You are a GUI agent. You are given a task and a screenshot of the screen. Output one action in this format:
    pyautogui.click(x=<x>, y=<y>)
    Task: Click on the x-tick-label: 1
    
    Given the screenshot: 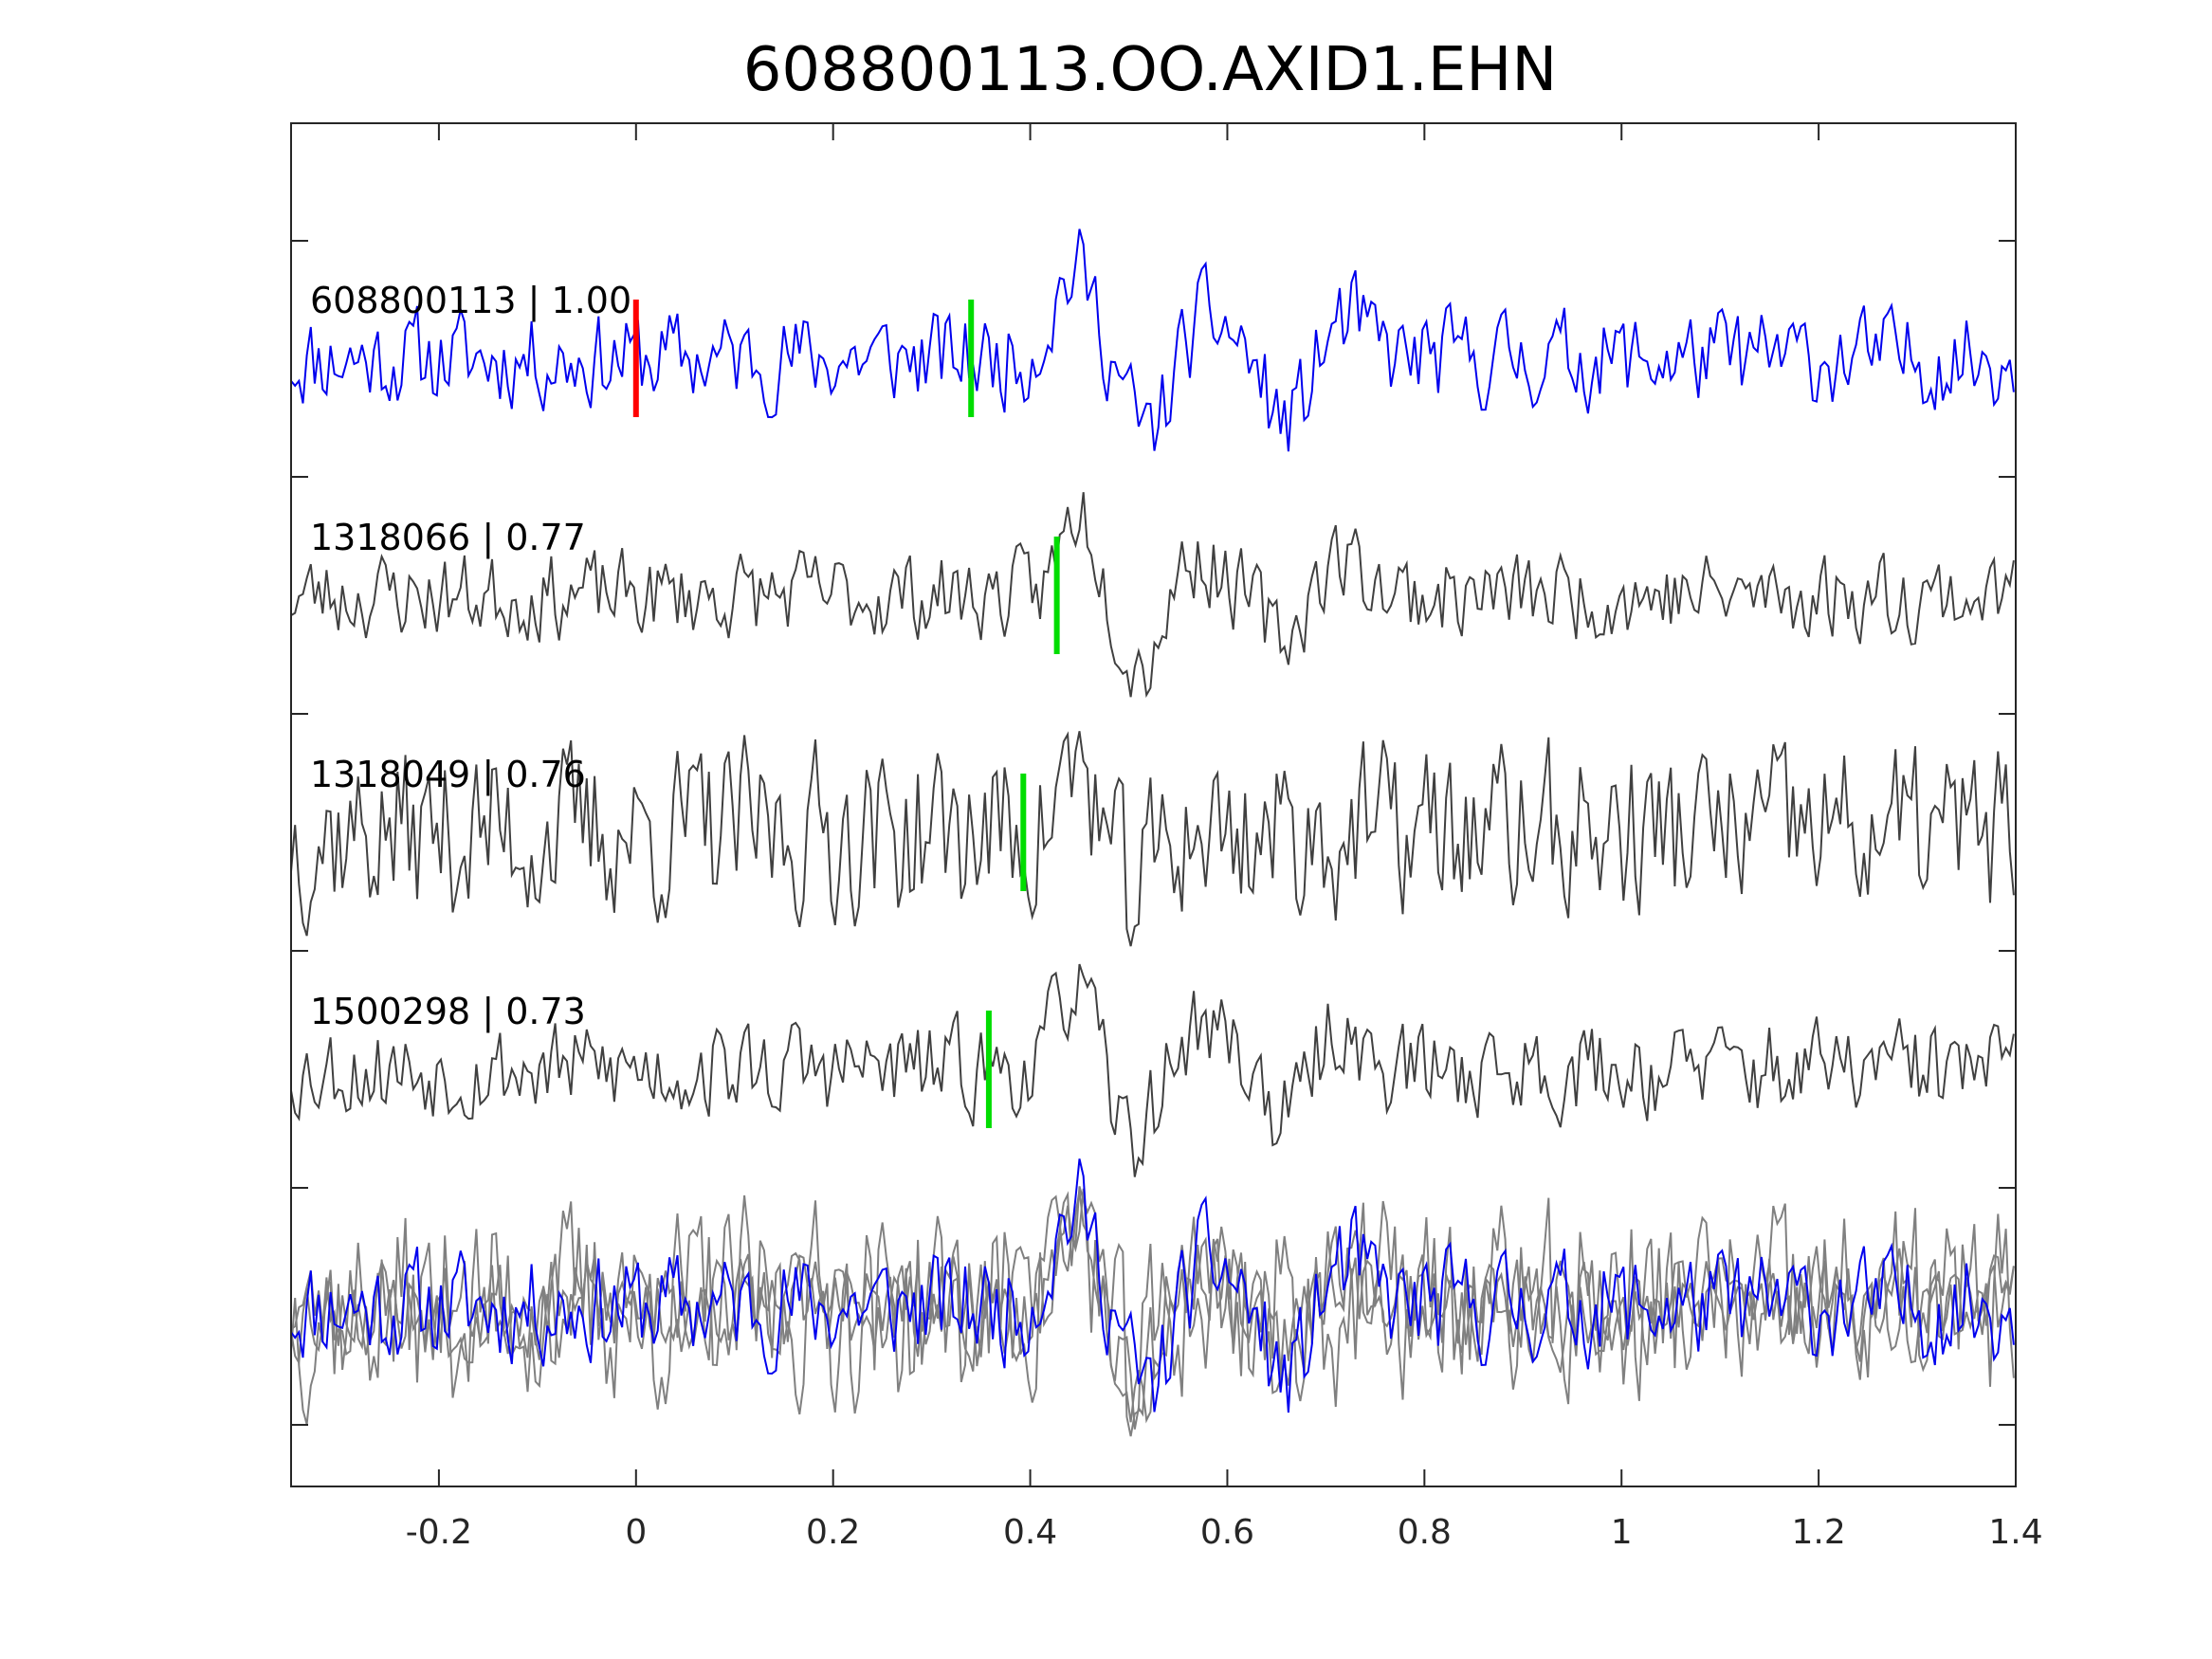 What is the action you would take?
    pyautogui.click(x=1622, y=1532)
    